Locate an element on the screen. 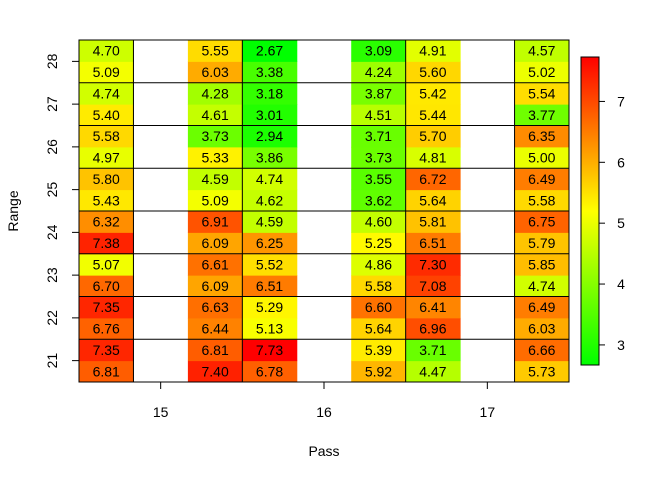 Image resolution: width=672 pixels, height=480 pixels. colorbar-tick-label: 5 is located at coordinates (621, 223).